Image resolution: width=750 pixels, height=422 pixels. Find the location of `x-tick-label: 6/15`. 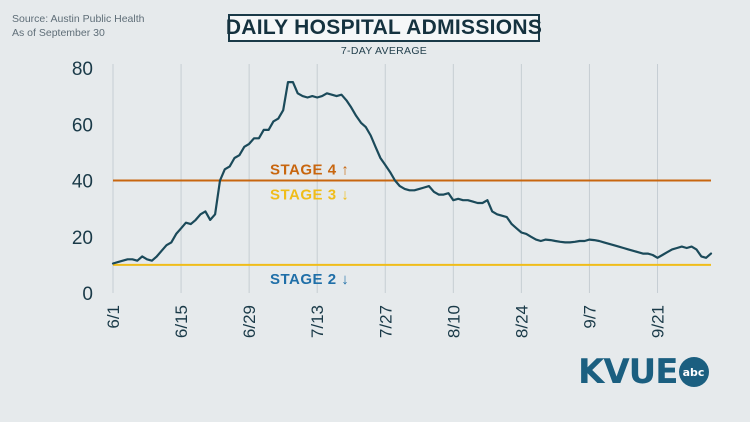

x-tick-label: 6/15 is located at coordinates (181, 321).